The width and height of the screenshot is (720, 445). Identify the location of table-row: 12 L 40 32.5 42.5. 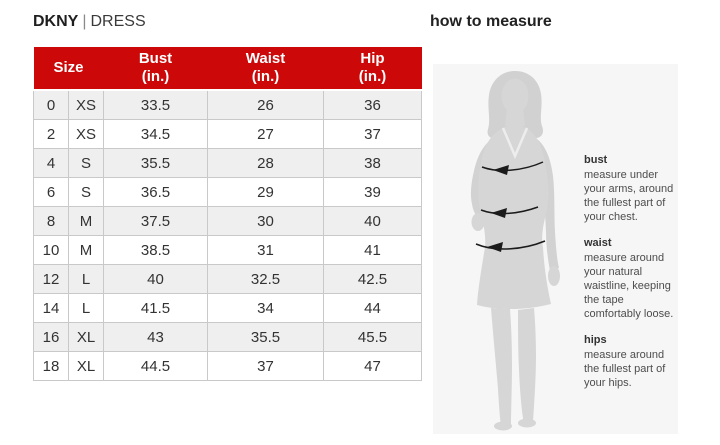
(227, 279).